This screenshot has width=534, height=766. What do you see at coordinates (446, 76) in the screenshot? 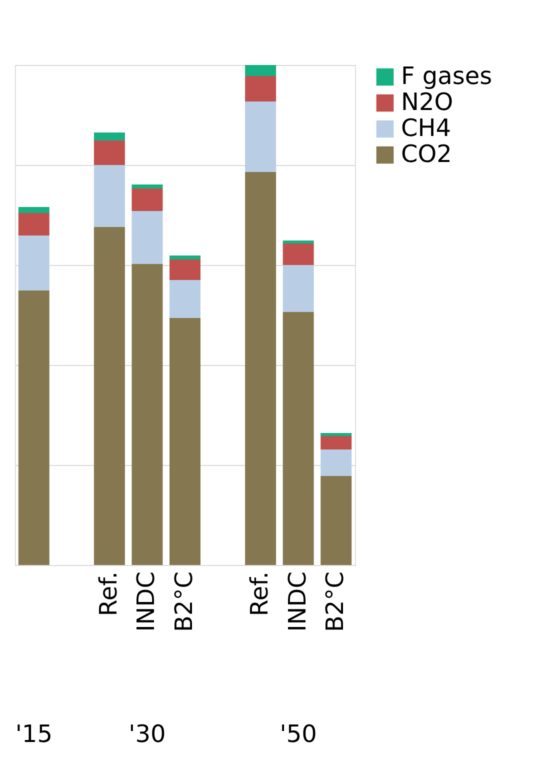
I see `legend-label: F gases` at bounding box center [446, 76].